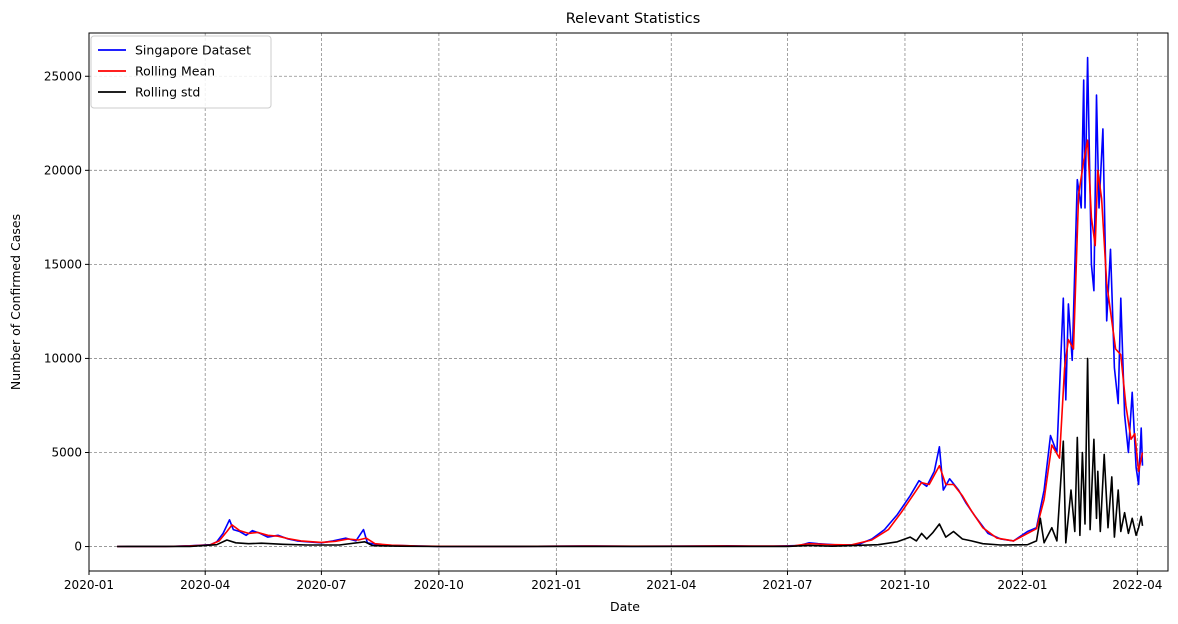 This screenshot has width=1178, height=624. What do you see at coordinates (89, 585) in the screenshot?
I see `x-tick-label: 2020-01` at bounding box center [89, 585].